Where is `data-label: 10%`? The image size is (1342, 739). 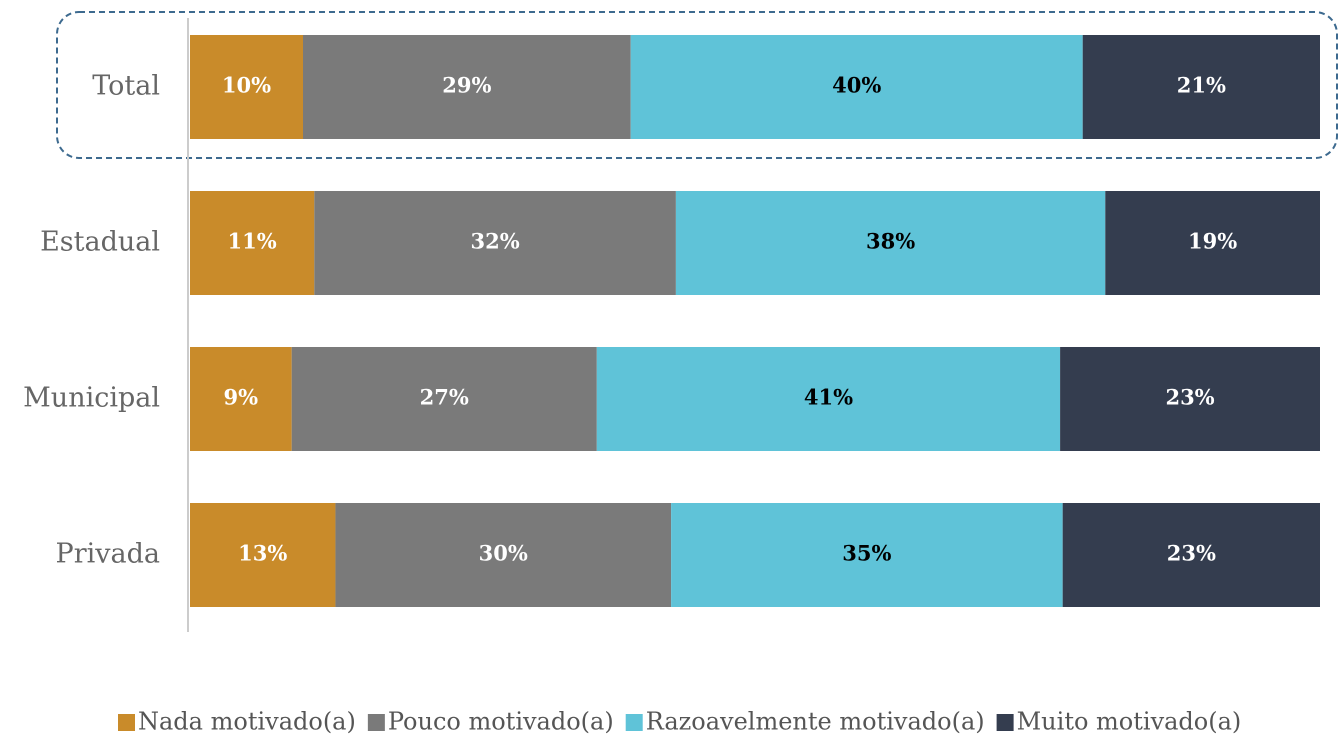 data-label: 10% is located at coordinates (246, 85).